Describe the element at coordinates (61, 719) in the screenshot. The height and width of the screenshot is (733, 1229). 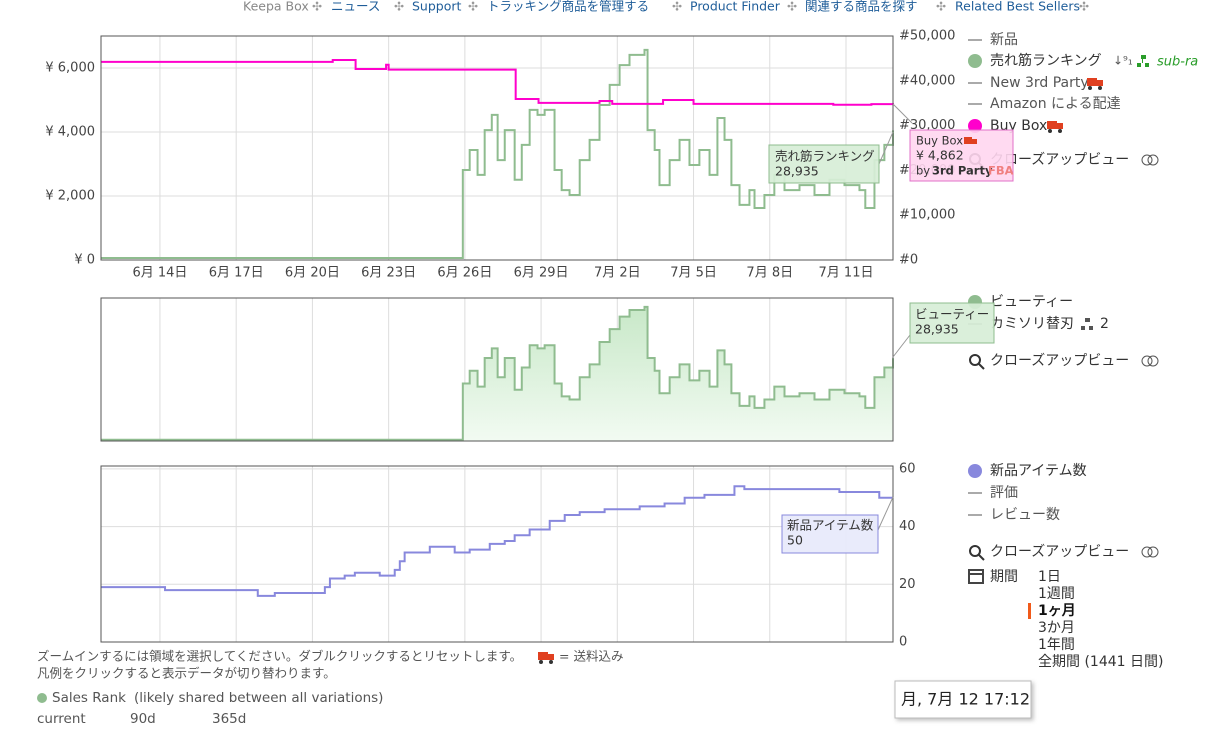
I see `column-header: current` at that location.